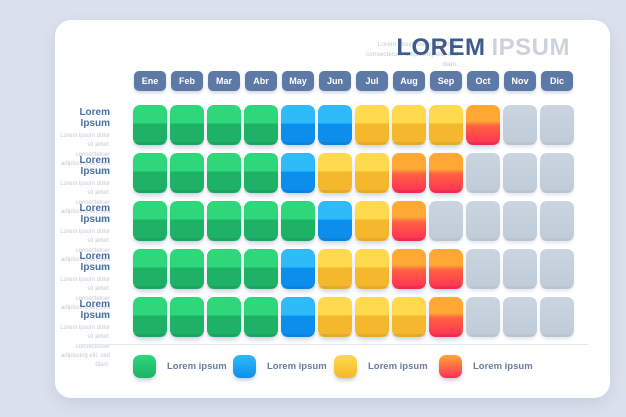 The width and height of the screenshot is (626, 417). I want to click on legend-swatch-blue, so click(244, 366).